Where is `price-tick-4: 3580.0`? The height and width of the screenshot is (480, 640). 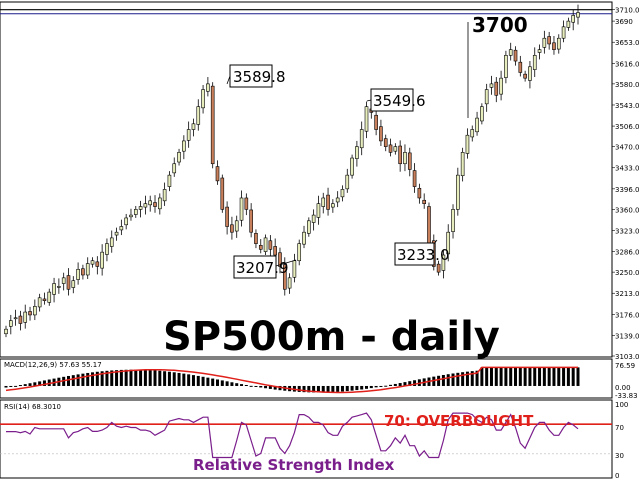 price-tick-4: 3580.0 is located at coordinates (627, 85).